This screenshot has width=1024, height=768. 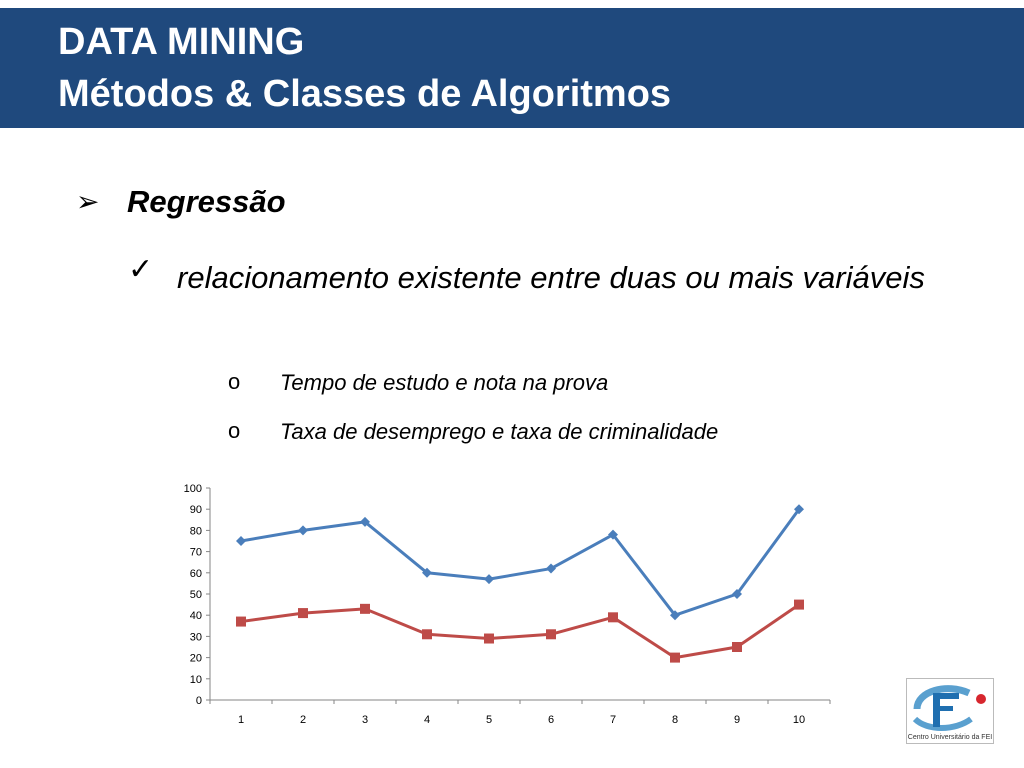 What do you see at coordinates (193, 489) in the screenshot?
I see `y-tick-label: 100` at bounding box center [193, 489].